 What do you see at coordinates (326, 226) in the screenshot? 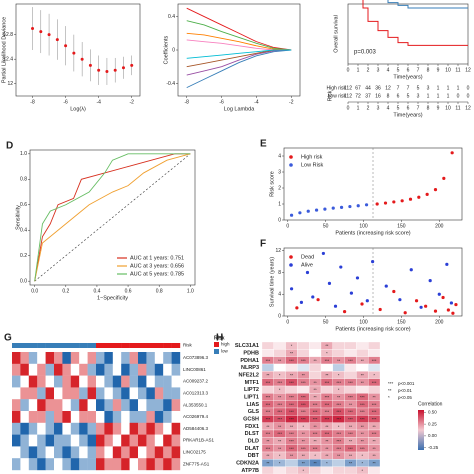
I see `x-tick-label: 50` at bounding box center [326, 226].